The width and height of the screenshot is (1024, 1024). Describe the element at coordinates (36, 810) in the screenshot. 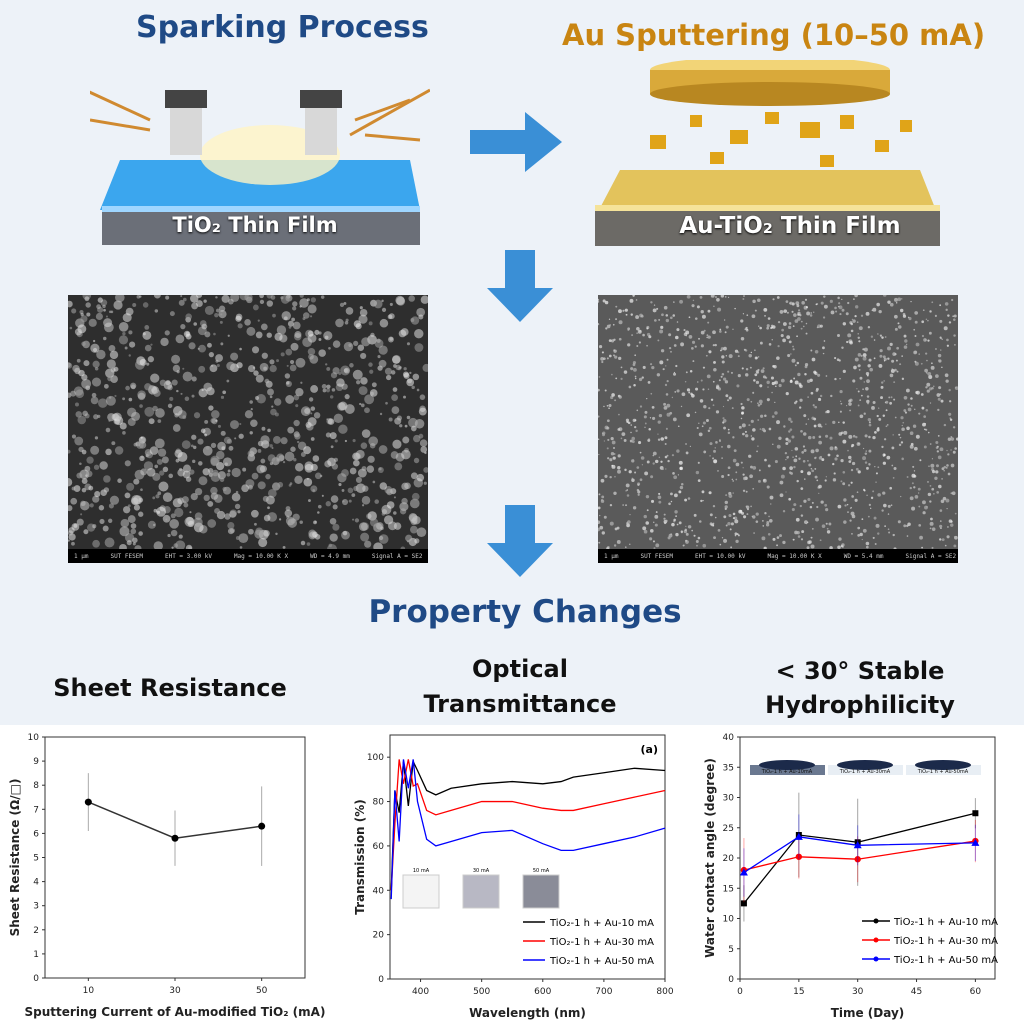

I see `y-tick-label: 7` at that location.